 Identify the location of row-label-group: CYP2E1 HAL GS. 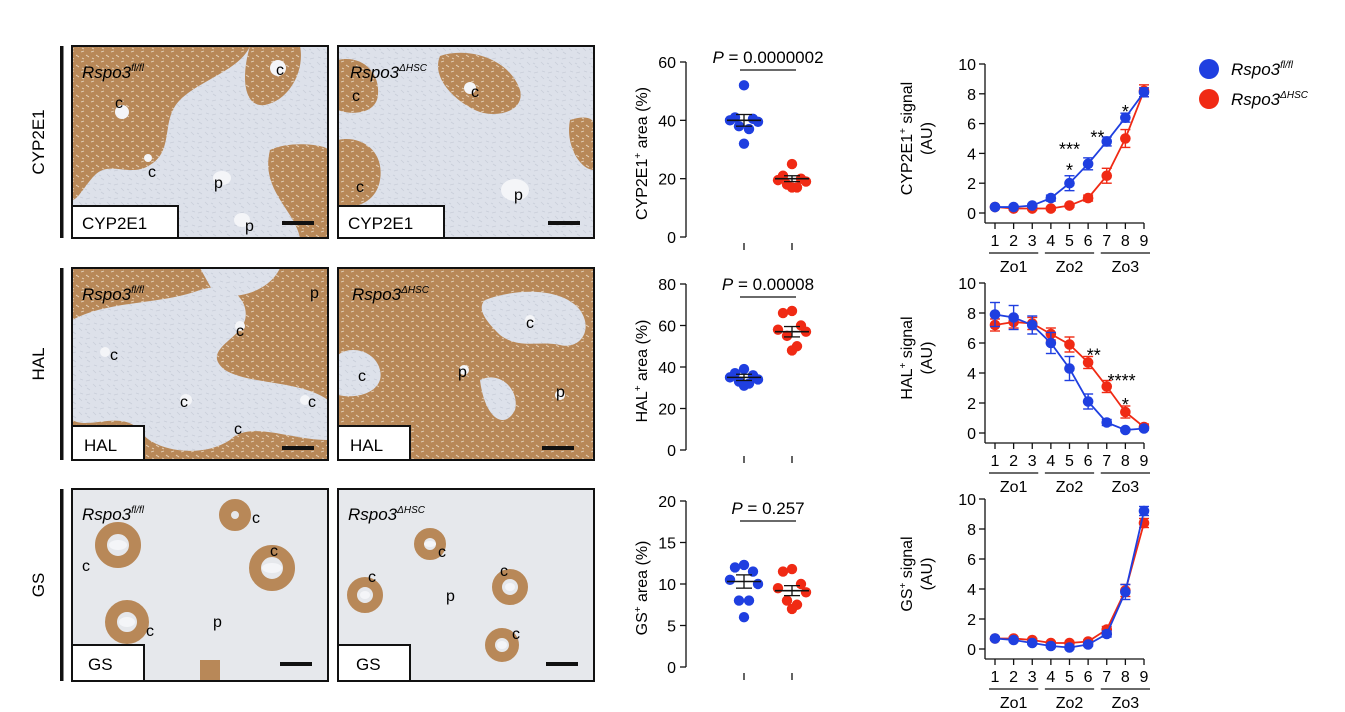
(46, 363).